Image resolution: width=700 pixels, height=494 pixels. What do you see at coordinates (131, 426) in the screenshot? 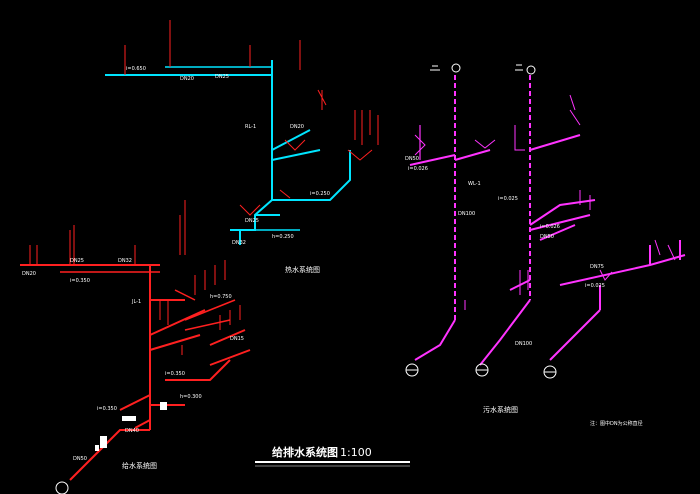
I see `cold-water-valves` at bounding box center [131, 426].